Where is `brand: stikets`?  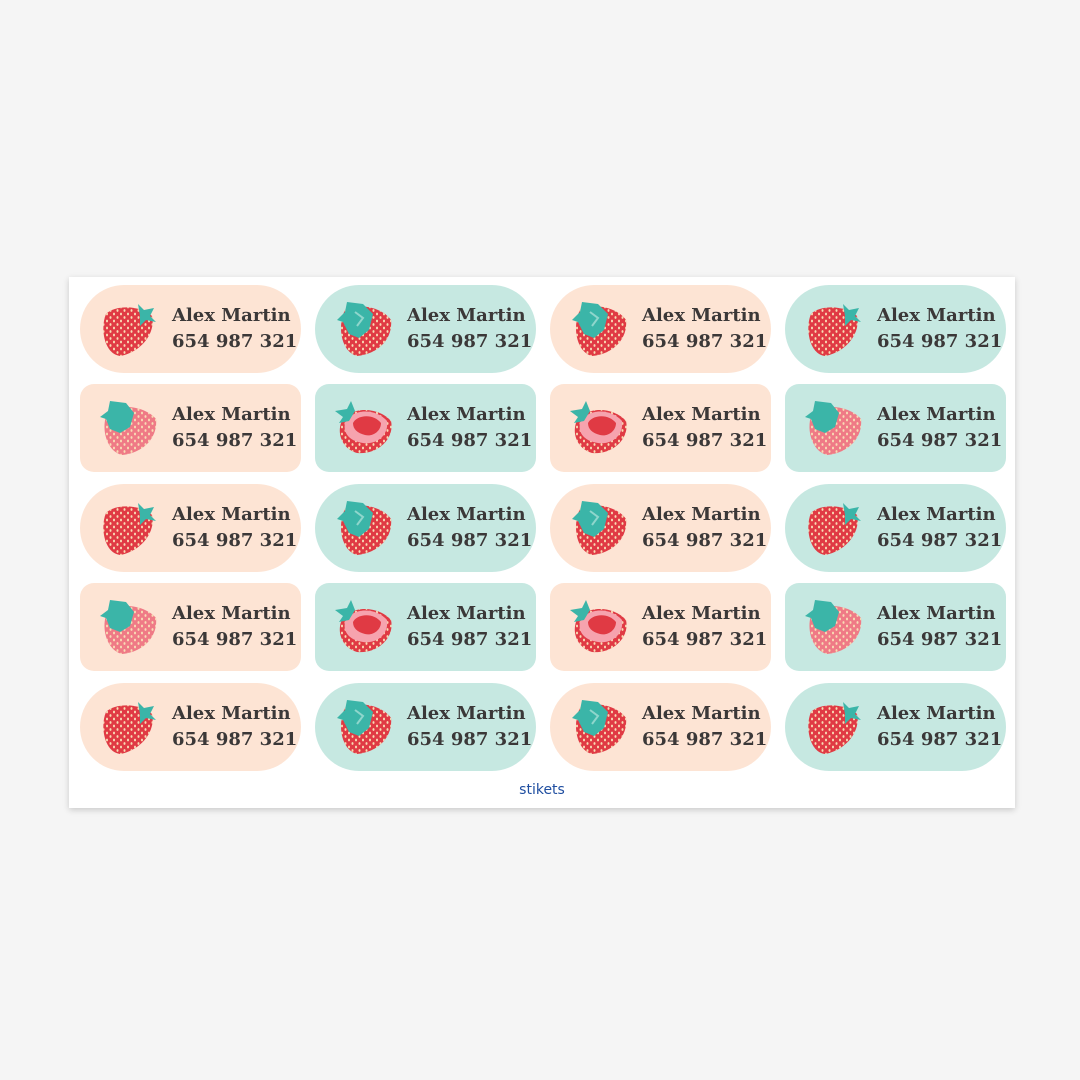 brand: stikets is located at coordinates (542, 790).